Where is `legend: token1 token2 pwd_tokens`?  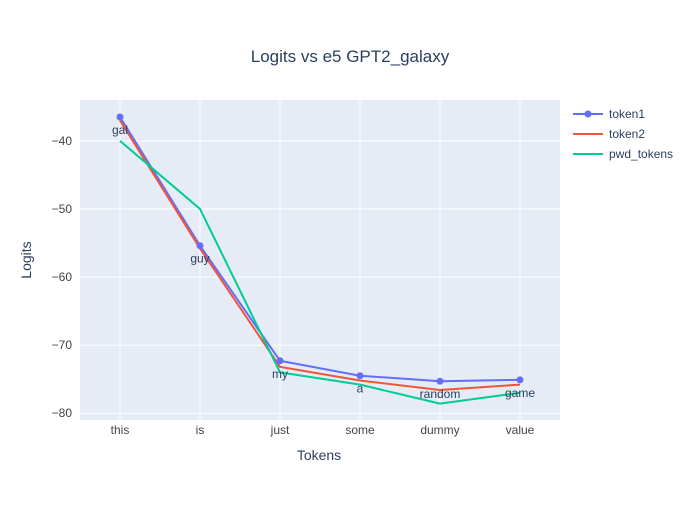
legend: token1 token2 pwd_tokens is located at coordinates (623, 134).